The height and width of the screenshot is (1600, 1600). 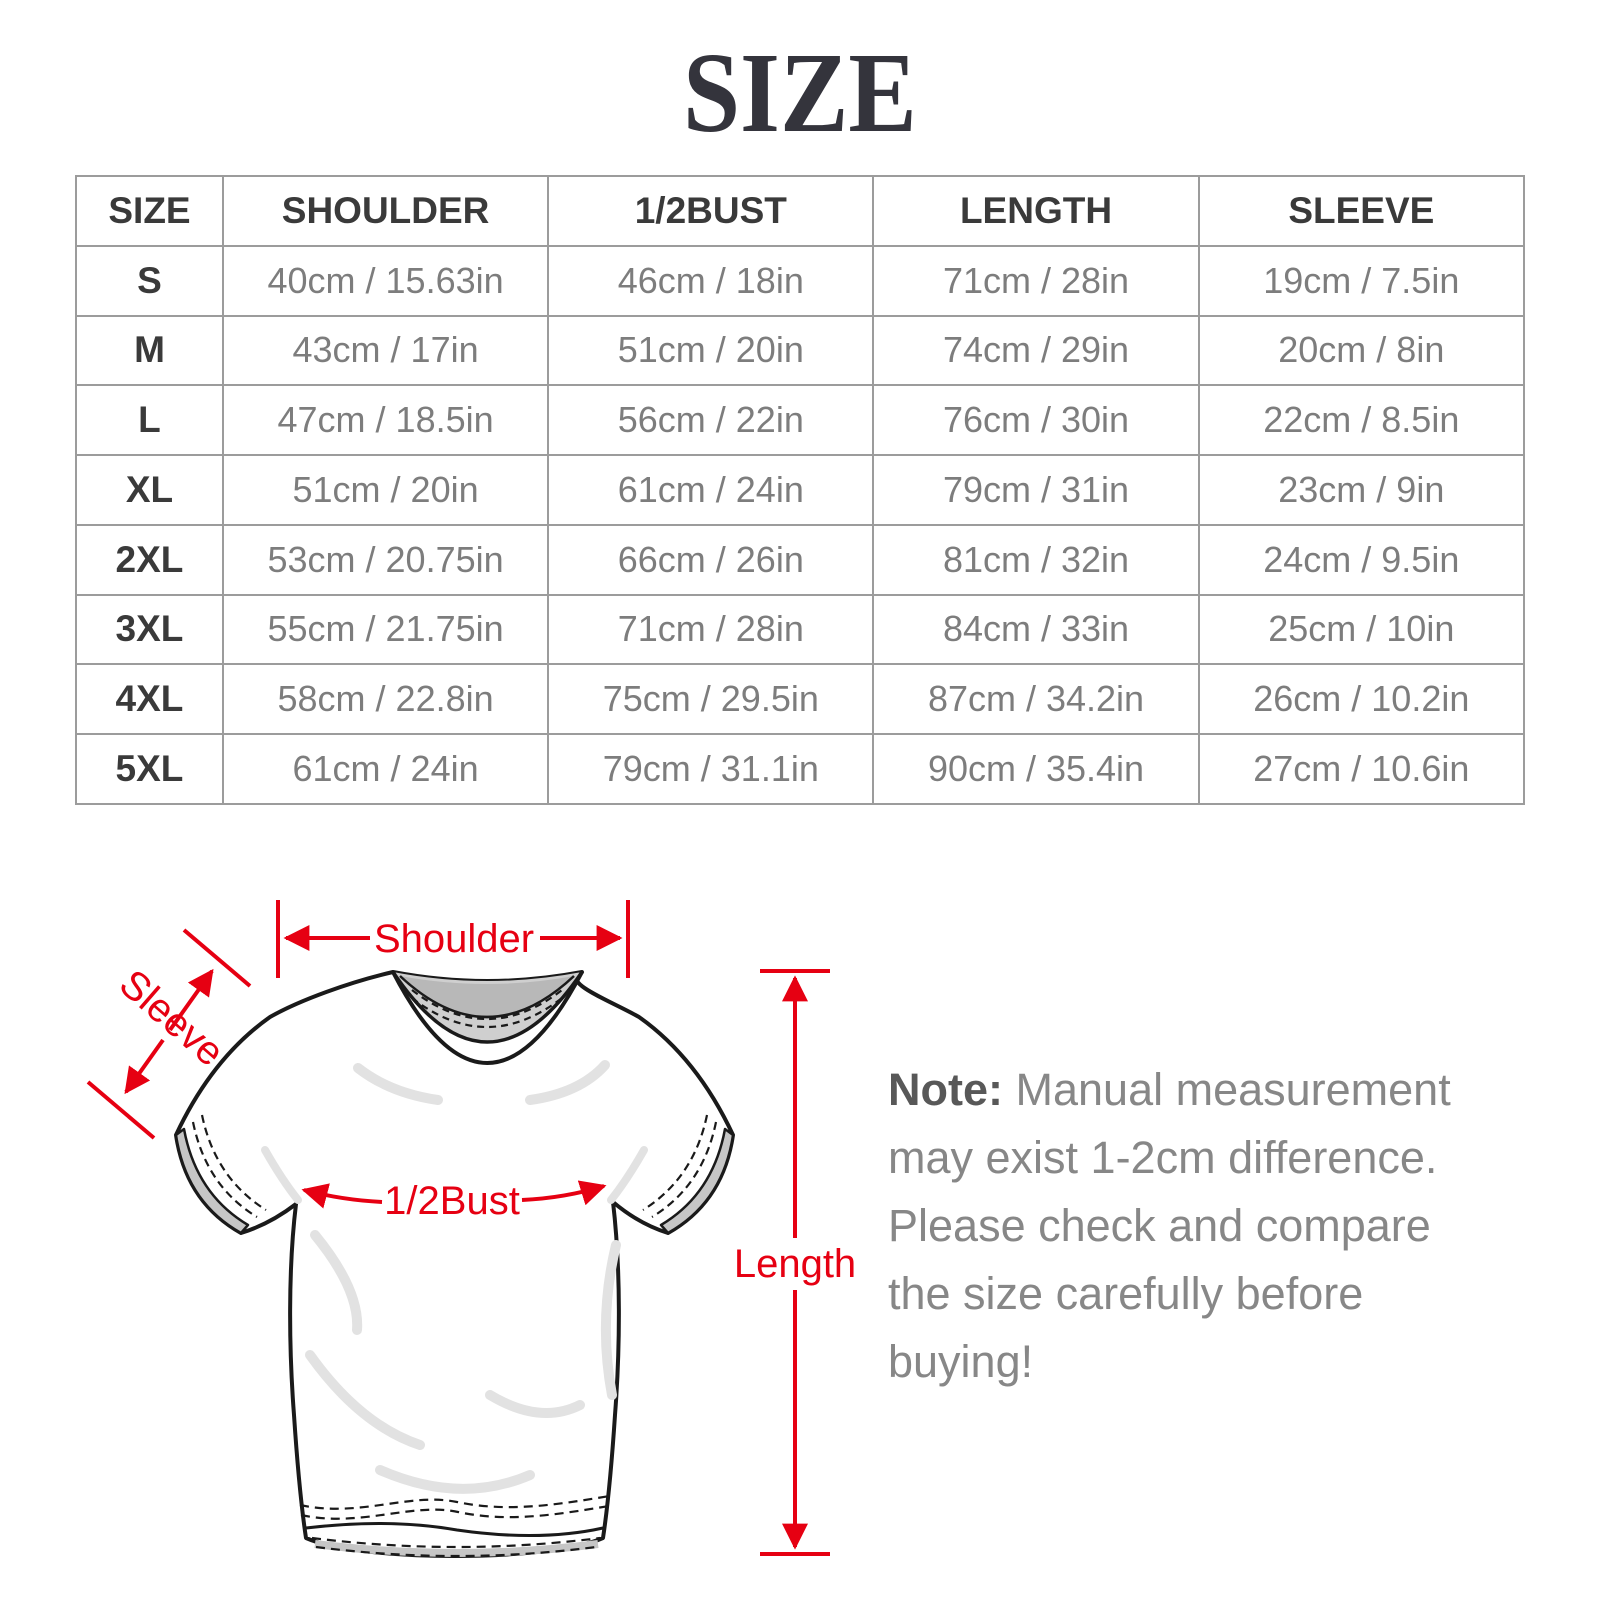 What do you see at coordinates (385, 350) in the screenshot?
I see `shoulder-cell: 43cm / 17in` at bounding box center [385, 350].